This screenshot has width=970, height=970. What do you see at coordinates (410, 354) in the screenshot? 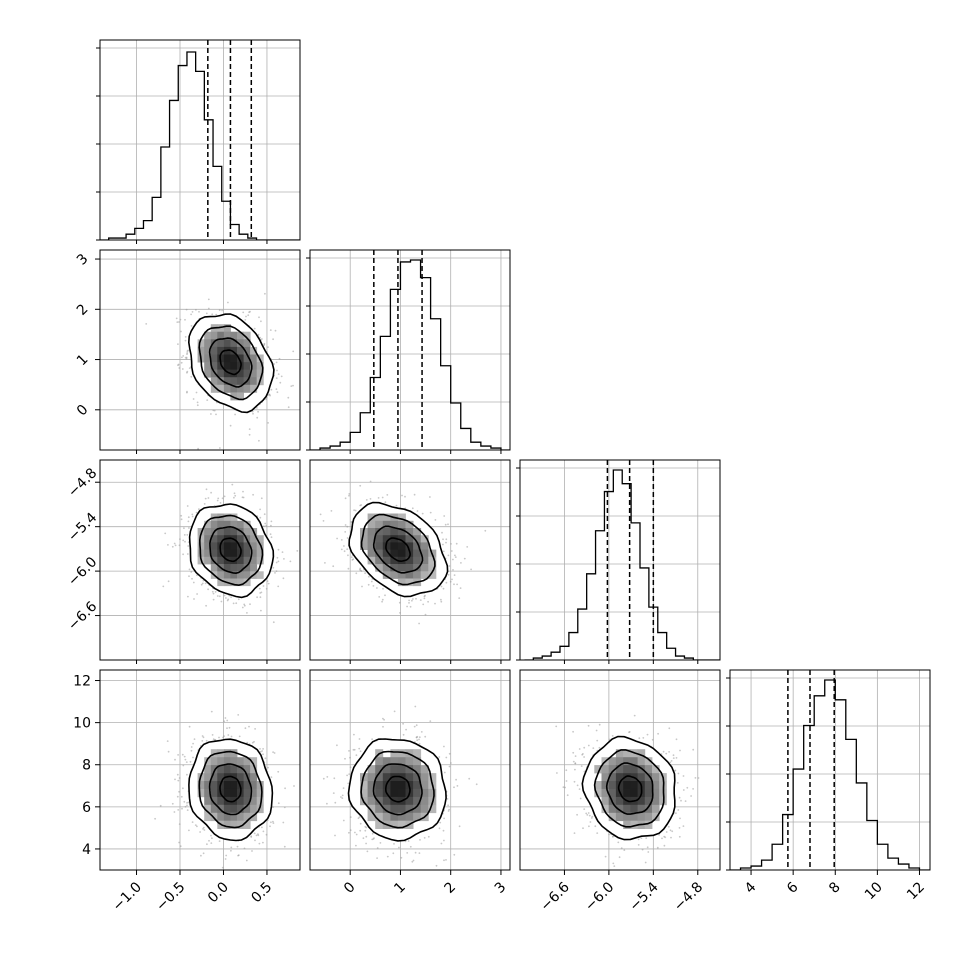
I see `histogram-step-line` at bounding box center [410, 354].